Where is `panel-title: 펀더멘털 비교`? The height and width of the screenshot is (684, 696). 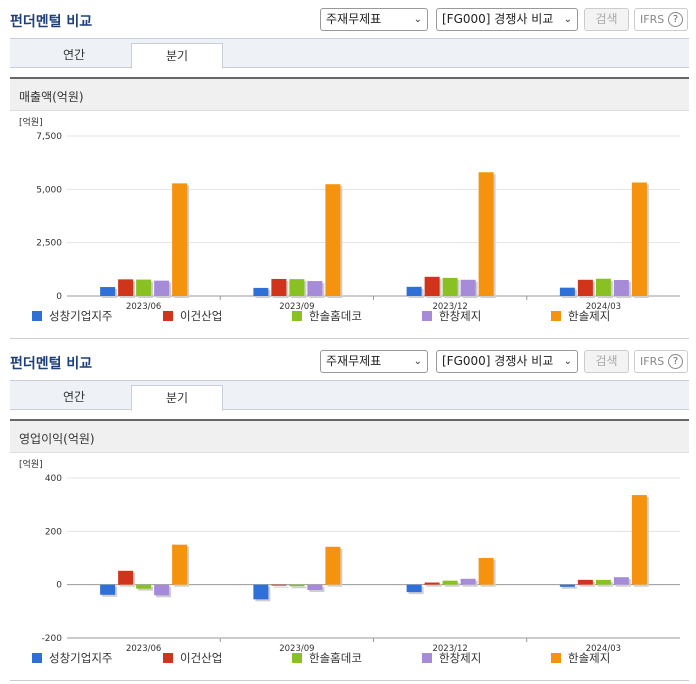
panel-title: 펀더멘털 비교 is located at coordinates (51, 22).